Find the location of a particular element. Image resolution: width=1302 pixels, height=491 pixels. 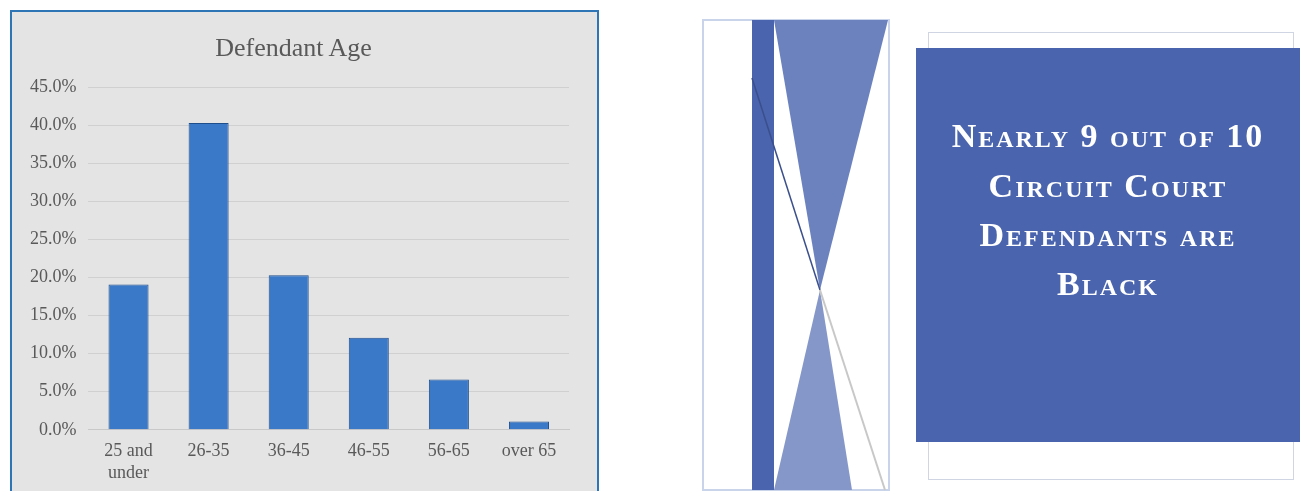

y-tick-label: 15.0% is located at coordinates (53, 314).